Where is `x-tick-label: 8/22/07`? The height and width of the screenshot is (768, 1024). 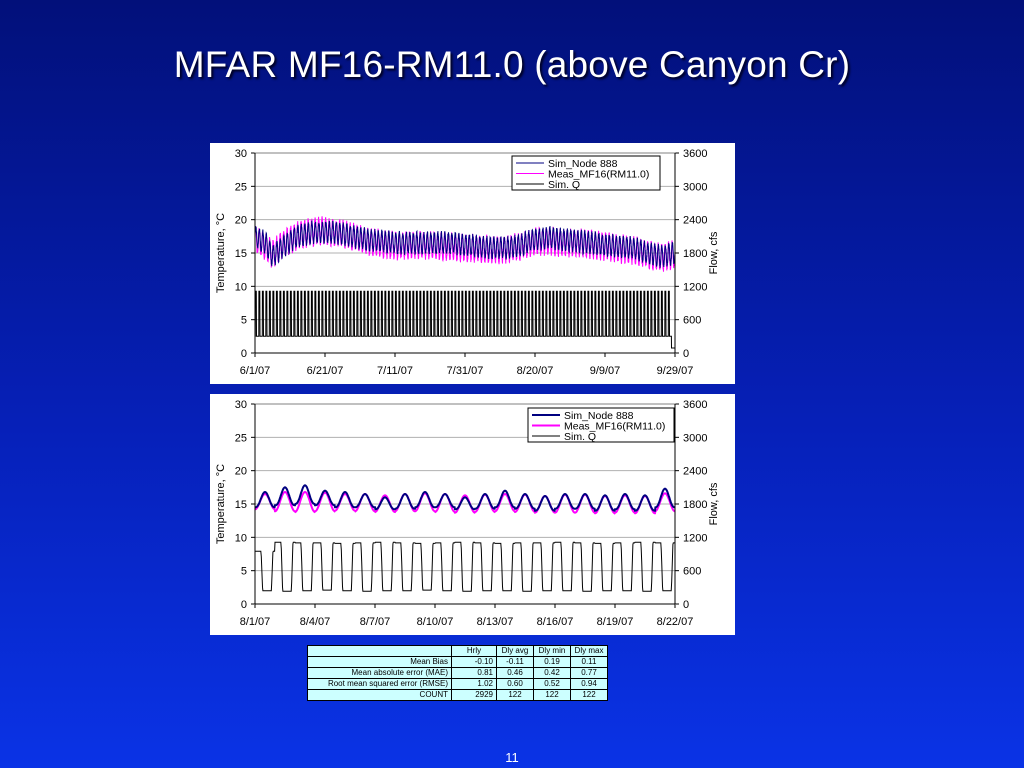
x-tick-label: 8/22/07 is located at coordinates (675, 622).